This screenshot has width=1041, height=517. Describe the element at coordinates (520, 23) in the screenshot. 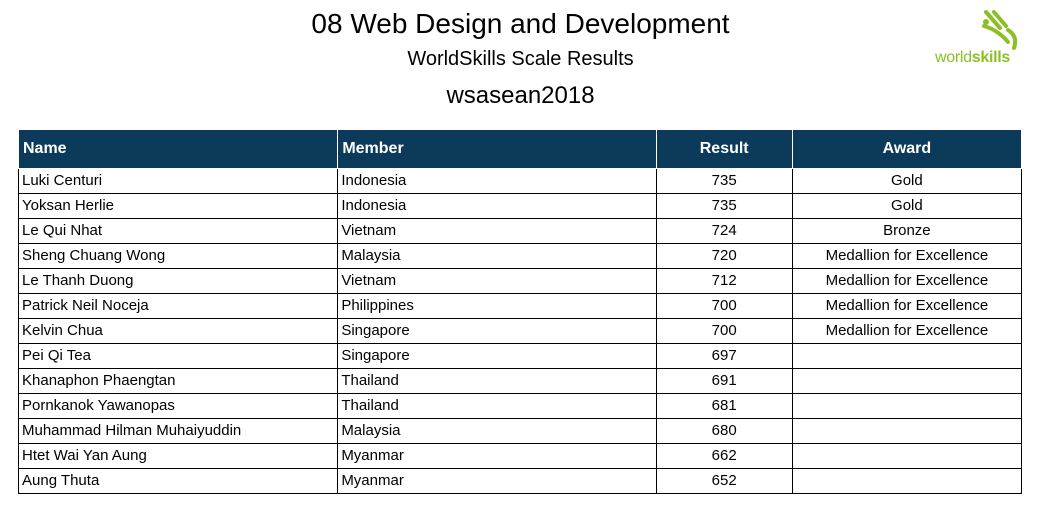

I see `page-title: 08 Web Design and Development` at that location.